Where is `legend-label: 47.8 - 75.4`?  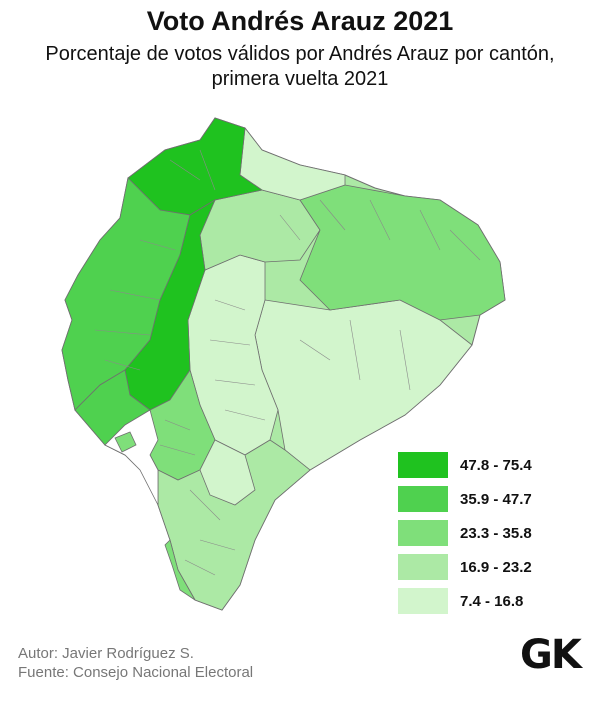 legend-label: 47.8 - 75.4 is located at coordinates (496, 465).